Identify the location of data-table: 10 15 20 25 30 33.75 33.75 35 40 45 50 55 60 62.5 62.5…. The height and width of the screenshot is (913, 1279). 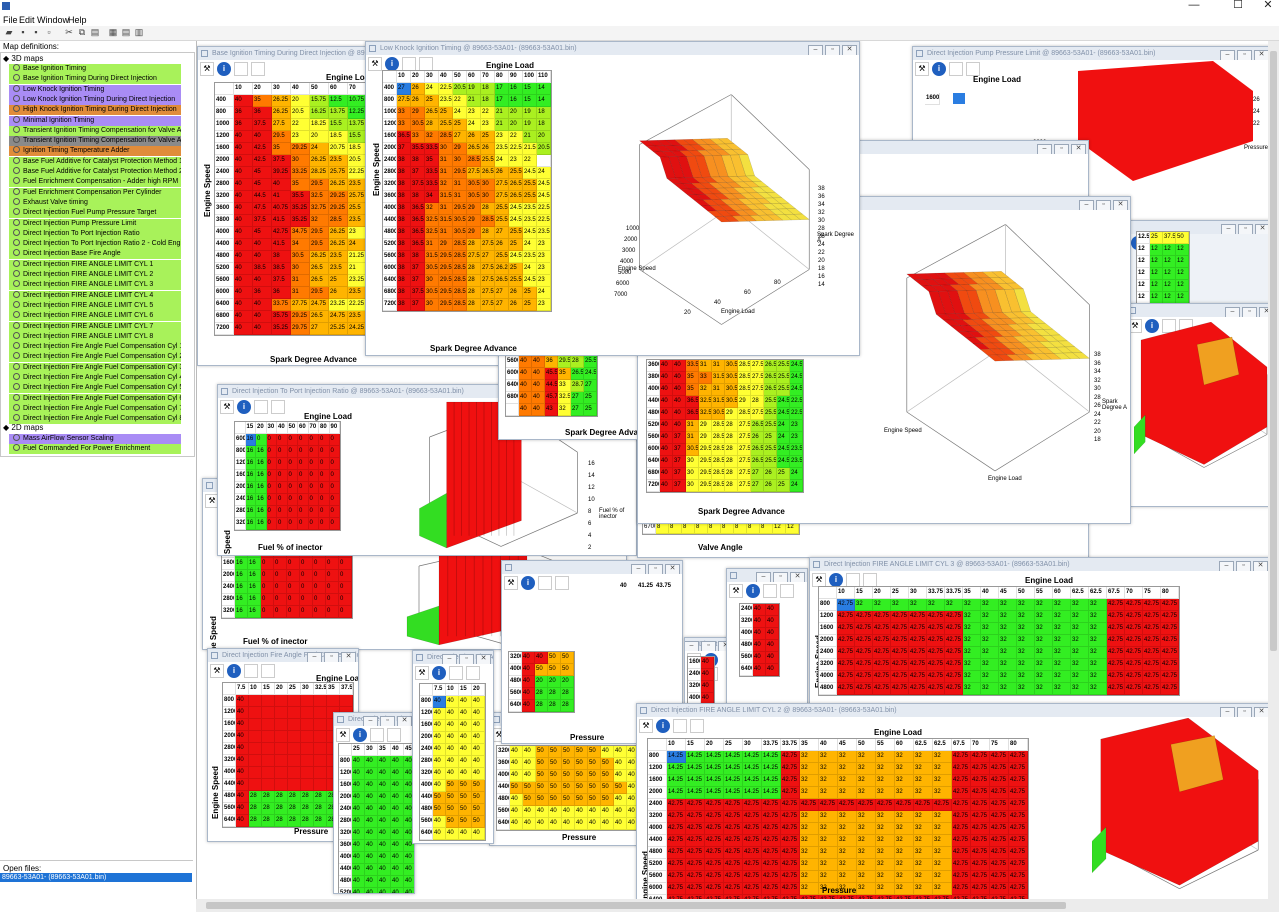
(999, 641).